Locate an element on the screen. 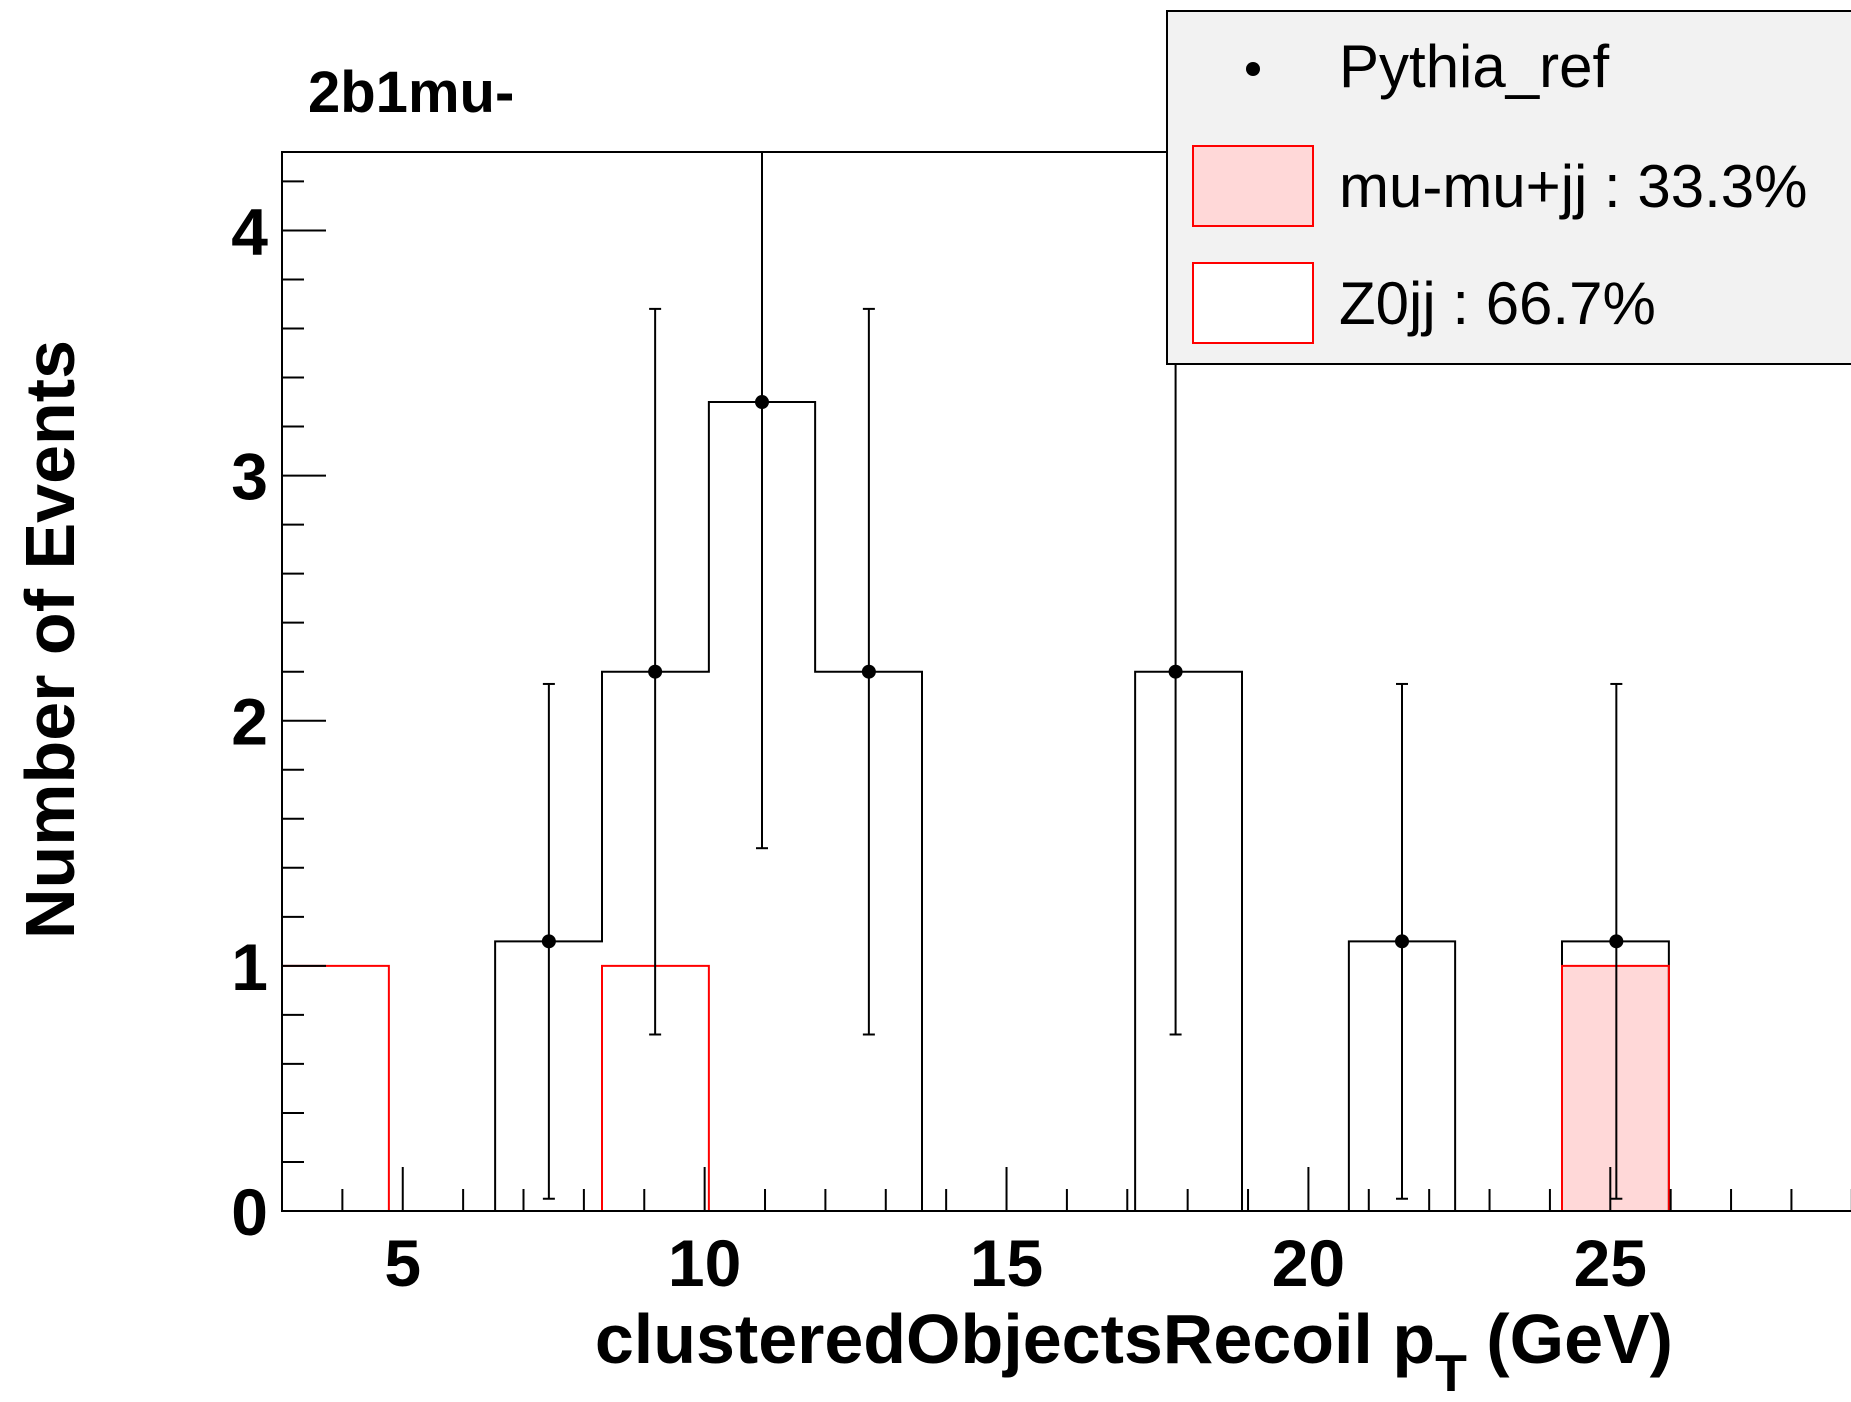  x-tick-label: 5 is located at coordinates (402, 1263).